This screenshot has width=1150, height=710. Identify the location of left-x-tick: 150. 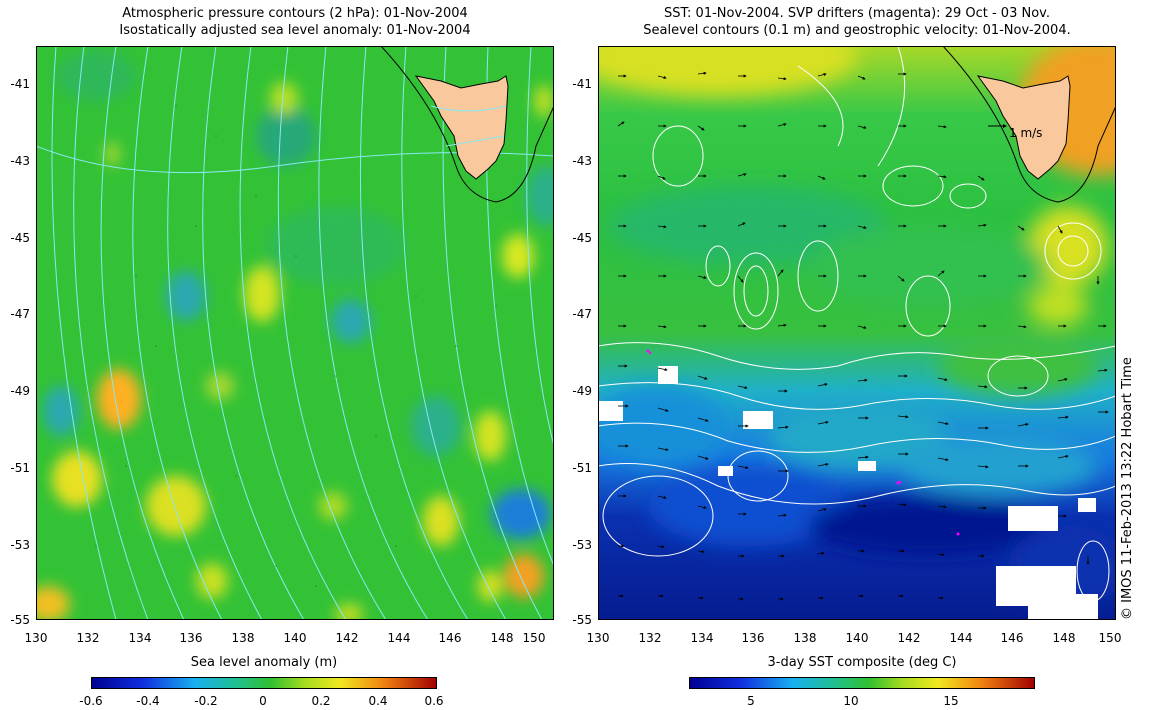
(534, 638).